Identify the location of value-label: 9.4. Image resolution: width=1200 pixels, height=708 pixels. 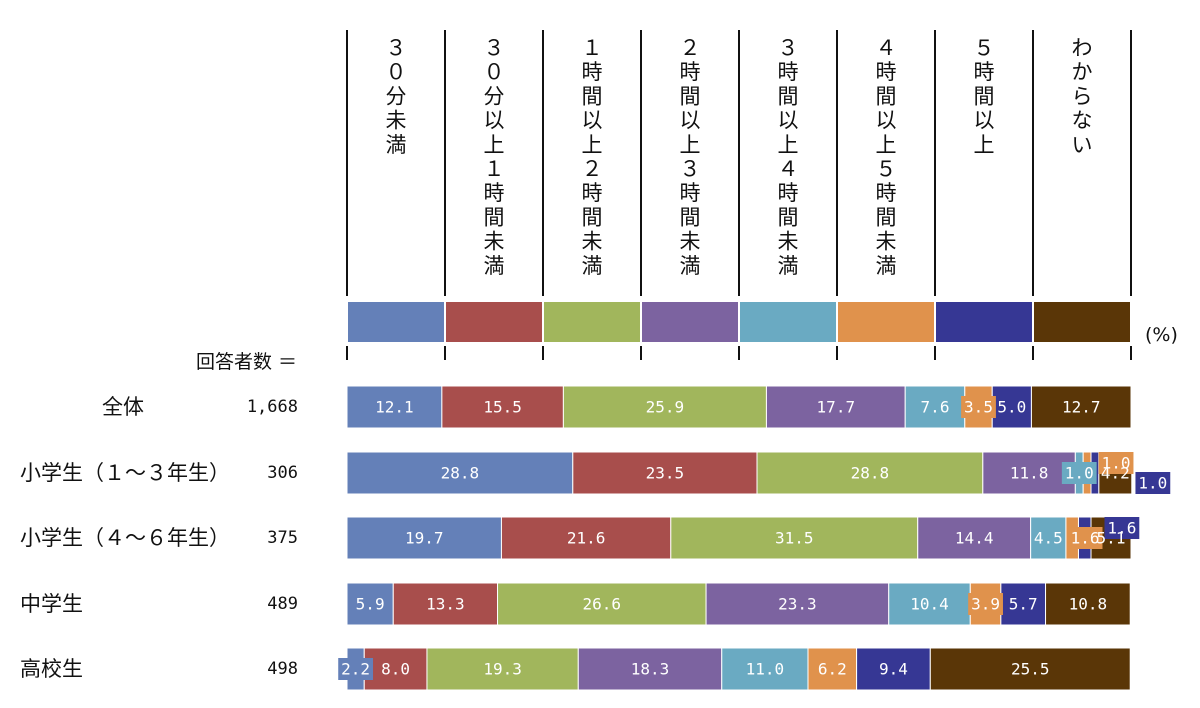
(893, 669).